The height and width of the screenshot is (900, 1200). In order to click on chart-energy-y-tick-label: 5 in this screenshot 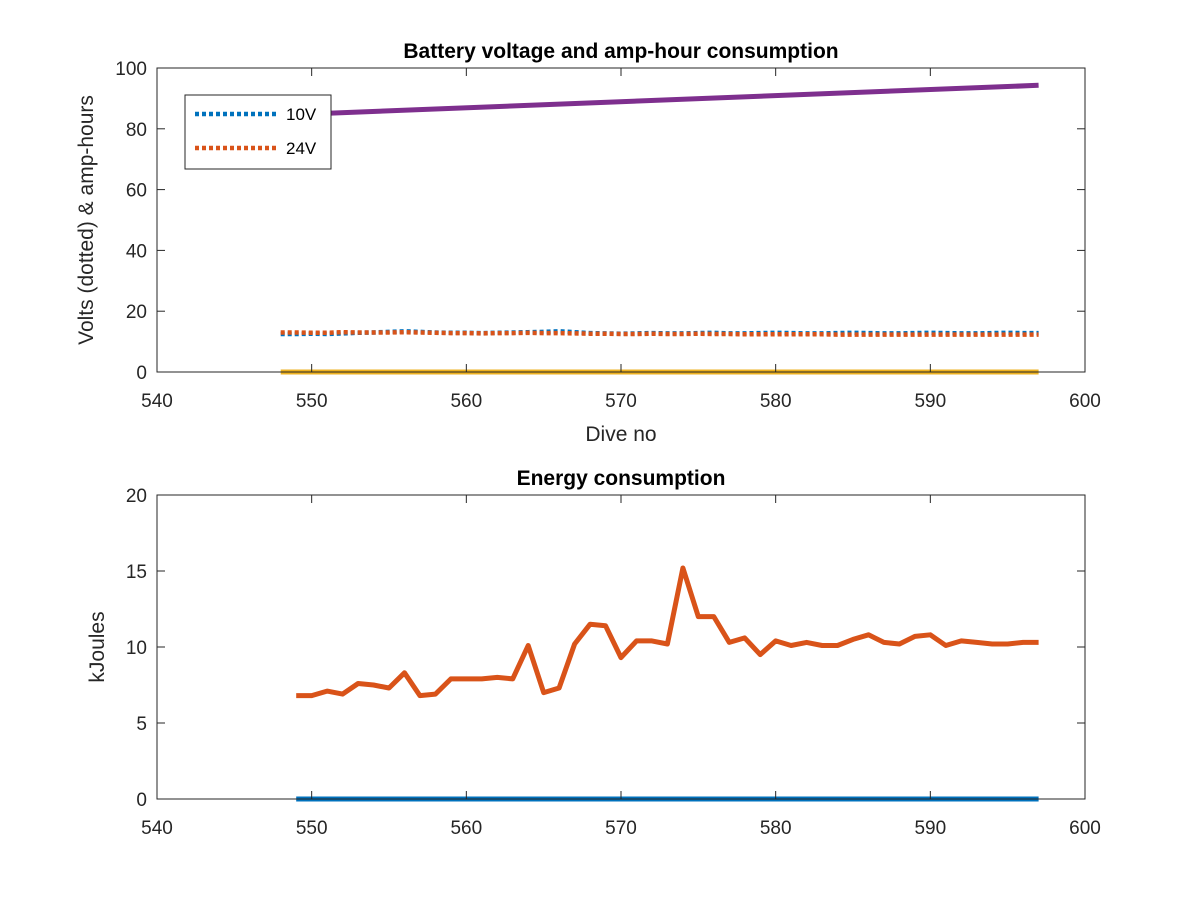, I will do `click(141, 724)`.